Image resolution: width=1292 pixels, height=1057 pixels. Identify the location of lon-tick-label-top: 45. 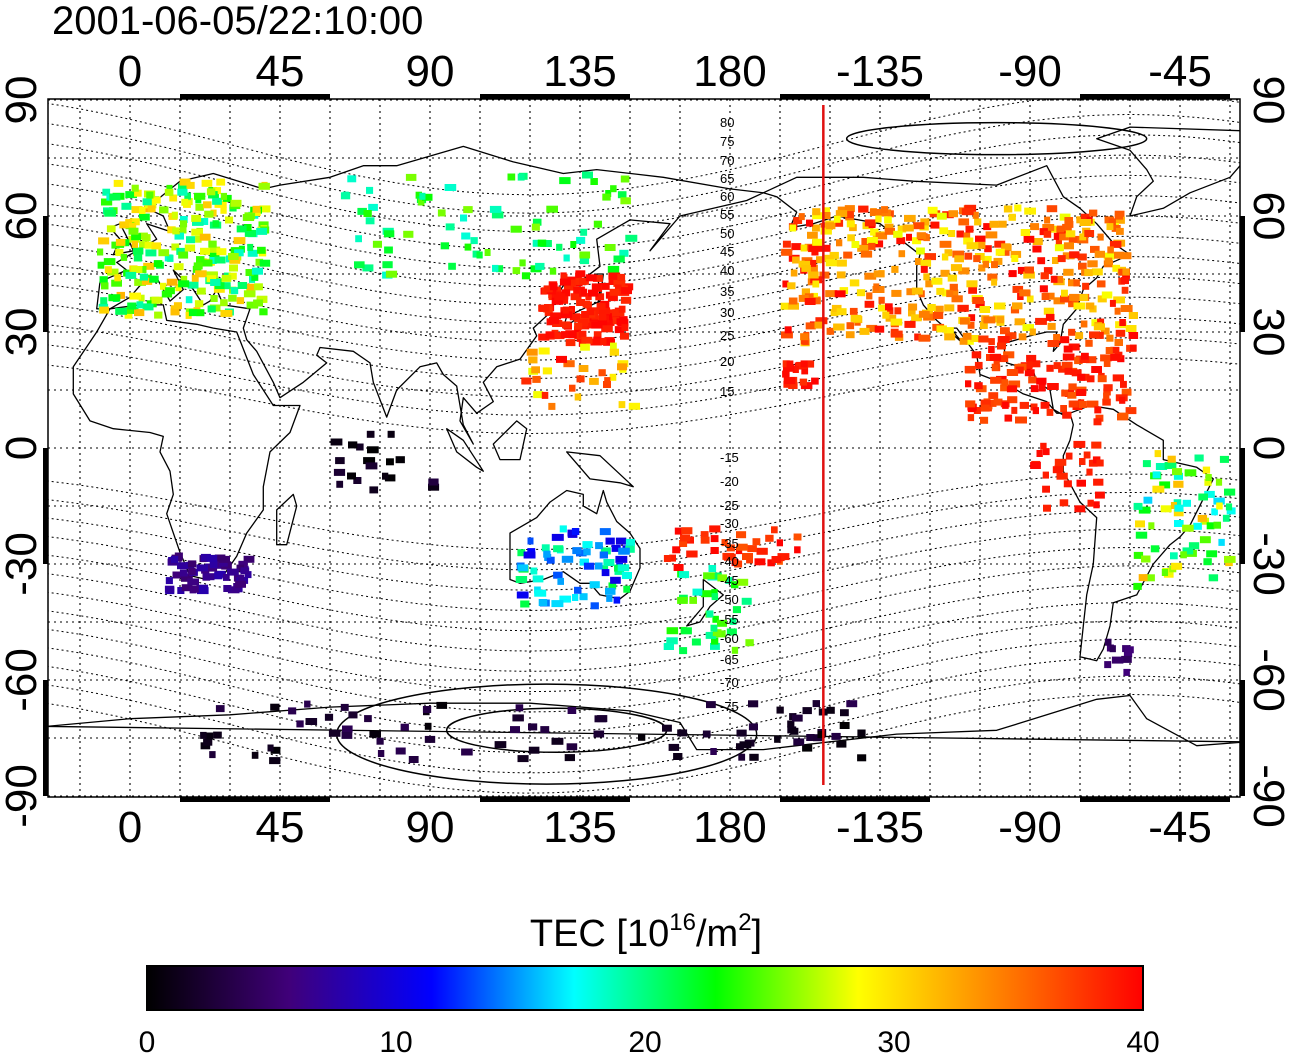
(280, 71).